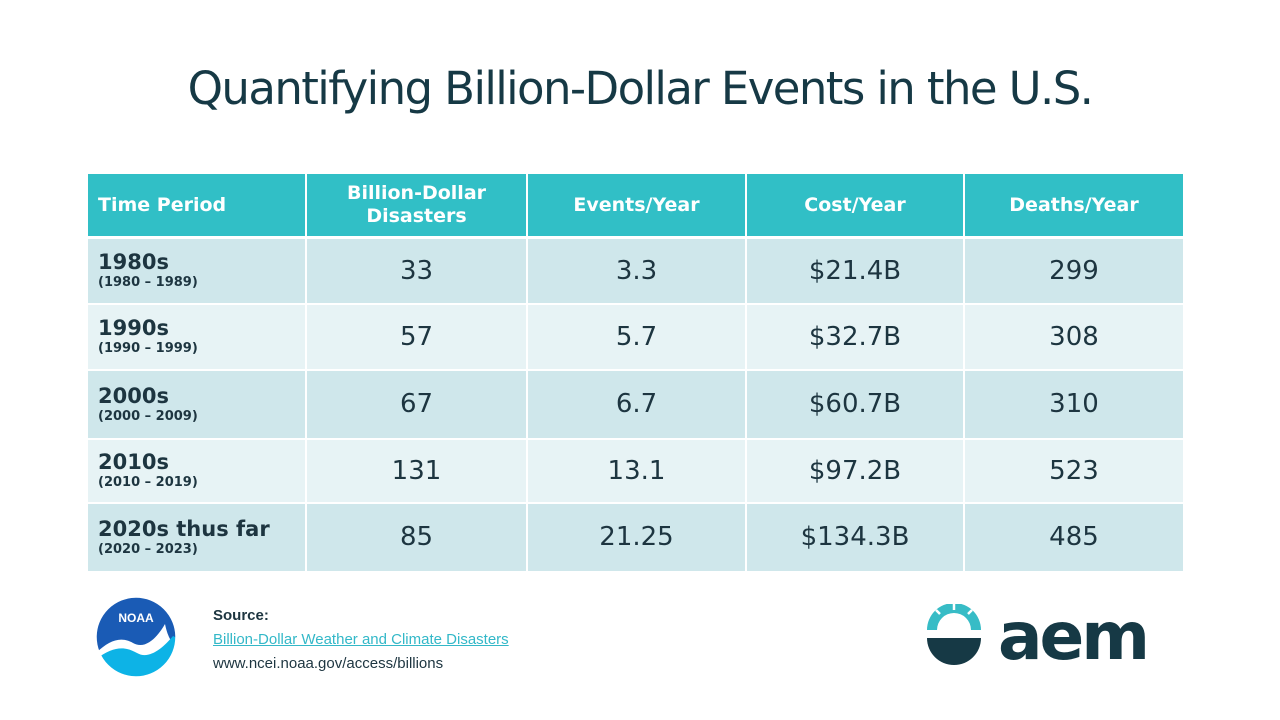 This screenshot has height=720, width=1280. I want to click on cost-per-year-cell: $97.2B, so click(855, 471).